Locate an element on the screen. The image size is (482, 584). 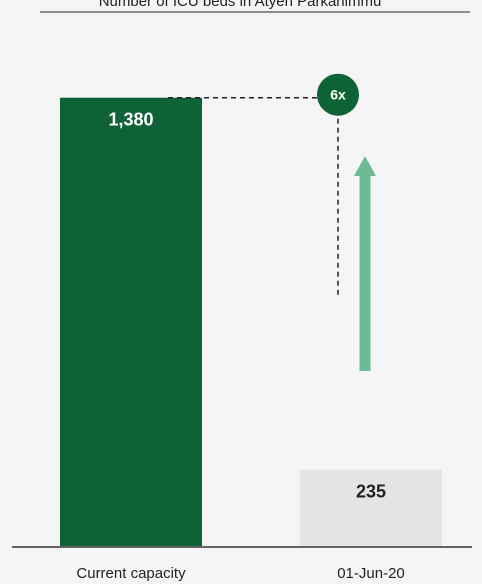
multiplier-badge-label: 6x is located at coordinates (338, 95).